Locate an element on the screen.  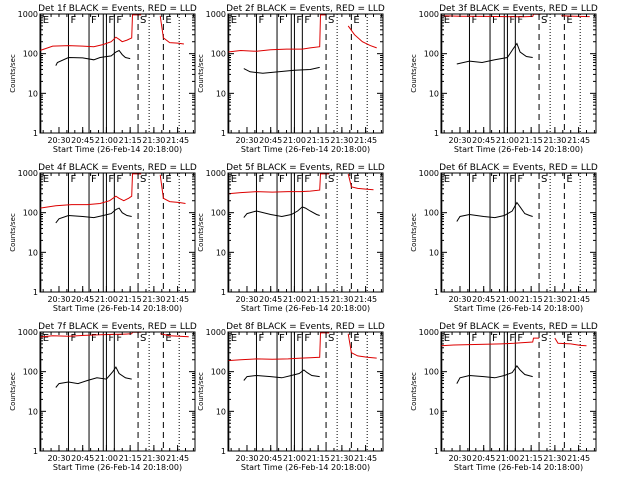
panel-title: Det 1f BLACK = Events, RED = LLD is located at coordinates (117, 9).